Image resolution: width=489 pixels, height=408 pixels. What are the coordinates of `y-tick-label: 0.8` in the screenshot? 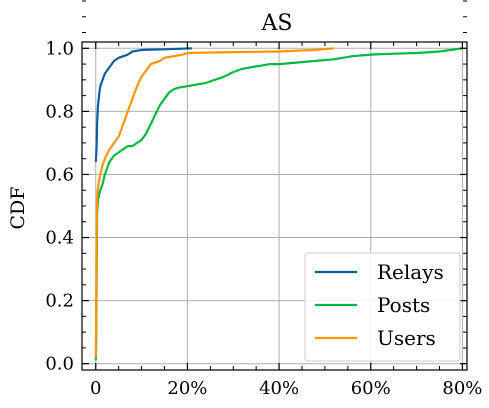 It's located at (59, 111).